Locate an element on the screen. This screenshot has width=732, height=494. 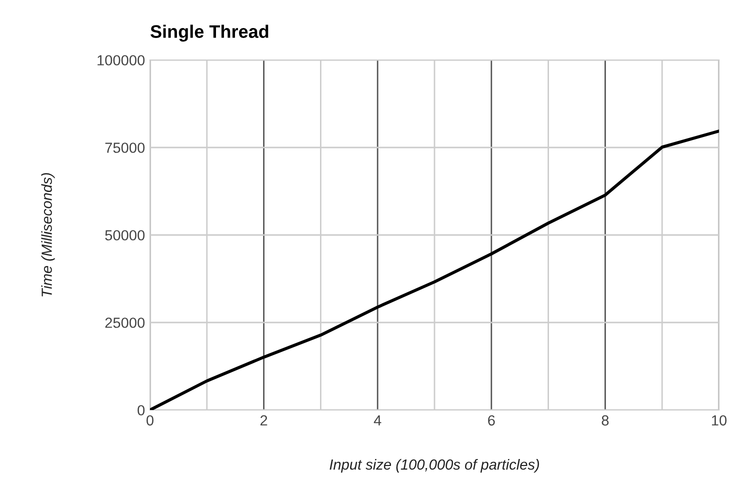
x-axis-title: Input size (100,000s of particles) is located at coordinates (435, 466).